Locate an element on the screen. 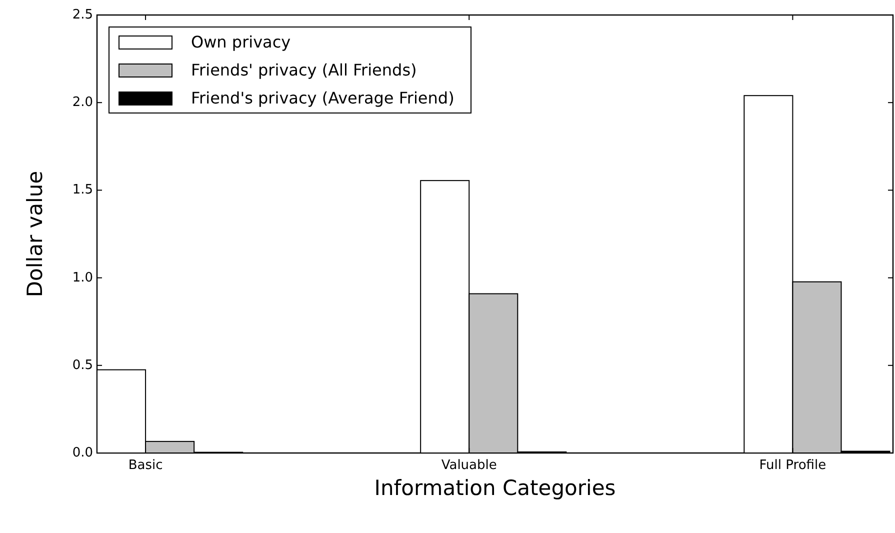  y-axis-title: Dollar value is located at coordinates (35, 234).